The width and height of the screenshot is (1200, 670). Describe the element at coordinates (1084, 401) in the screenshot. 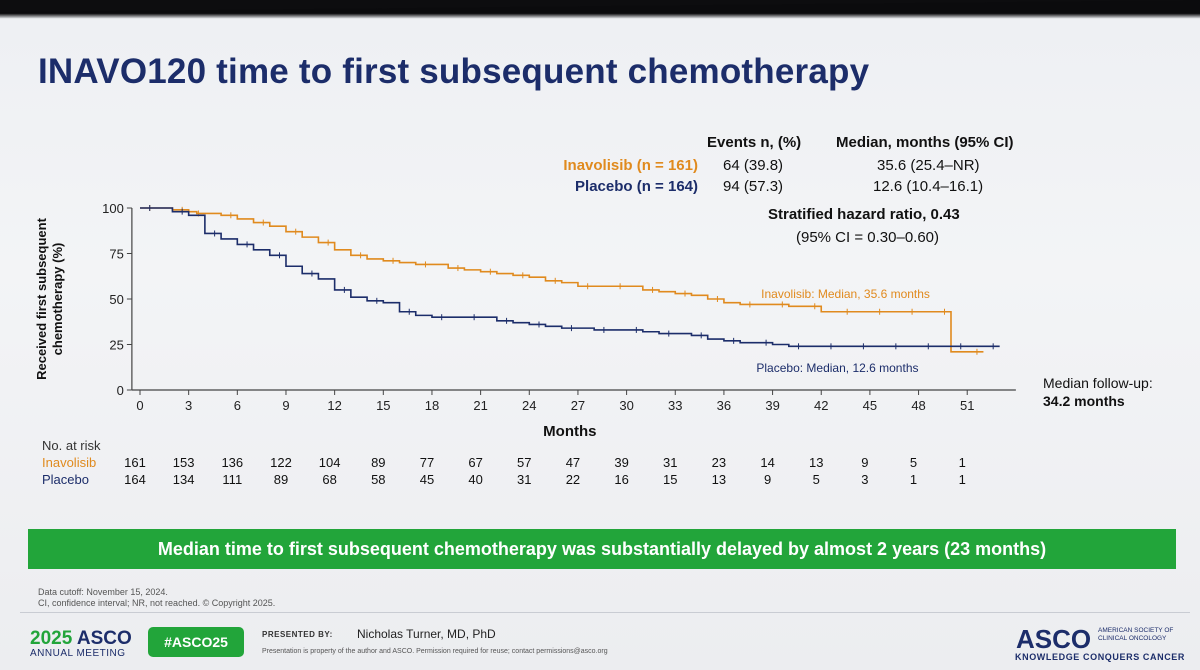

I see `followup-value: 34.2 months` at that location.